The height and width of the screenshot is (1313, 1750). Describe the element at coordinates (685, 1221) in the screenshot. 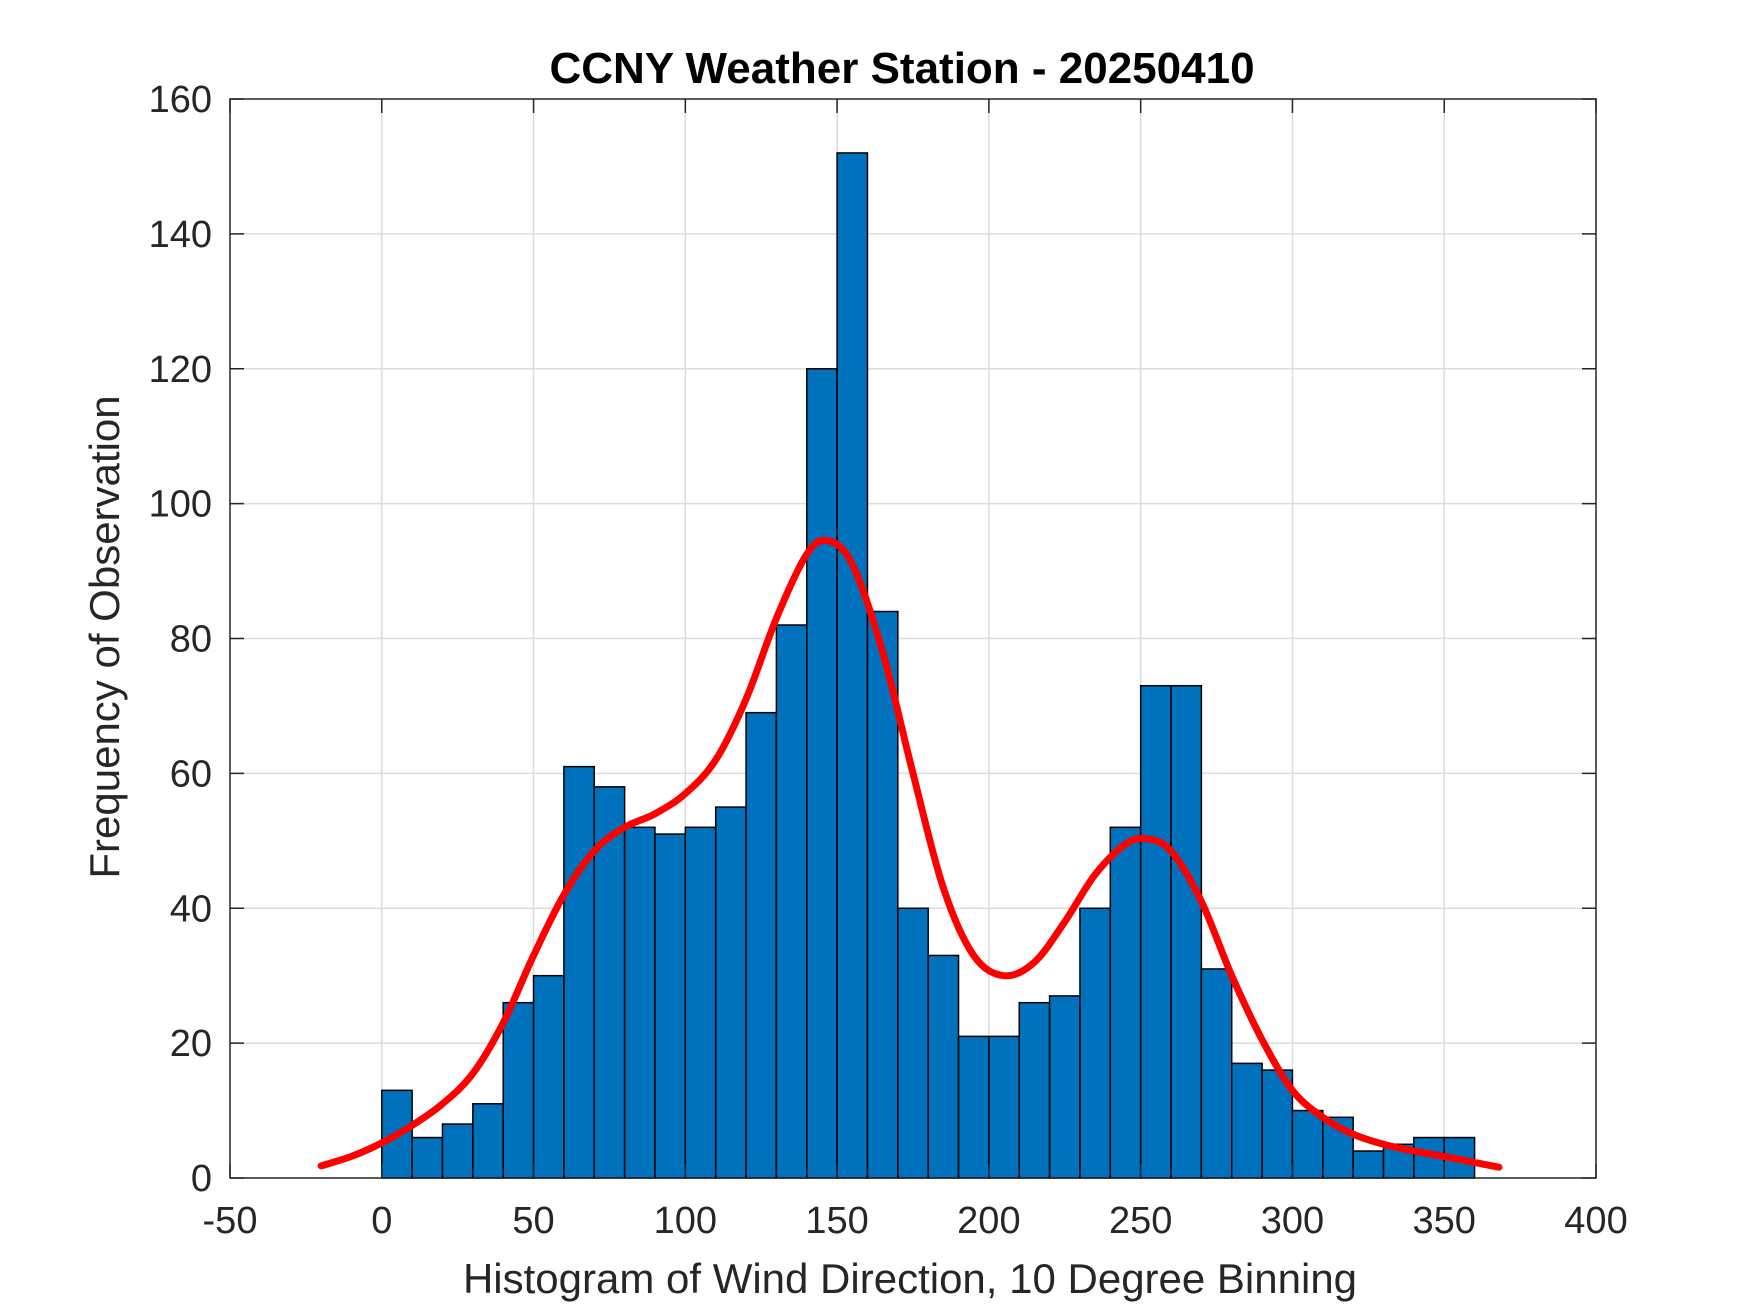

I see `x-tick-label: 100` at that location.